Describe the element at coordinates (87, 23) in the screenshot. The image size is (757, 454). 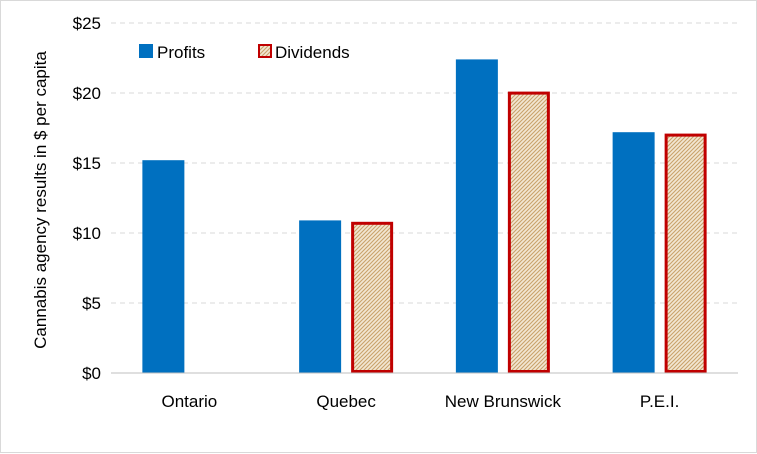
I see `y-tick-label: $25` at that location.